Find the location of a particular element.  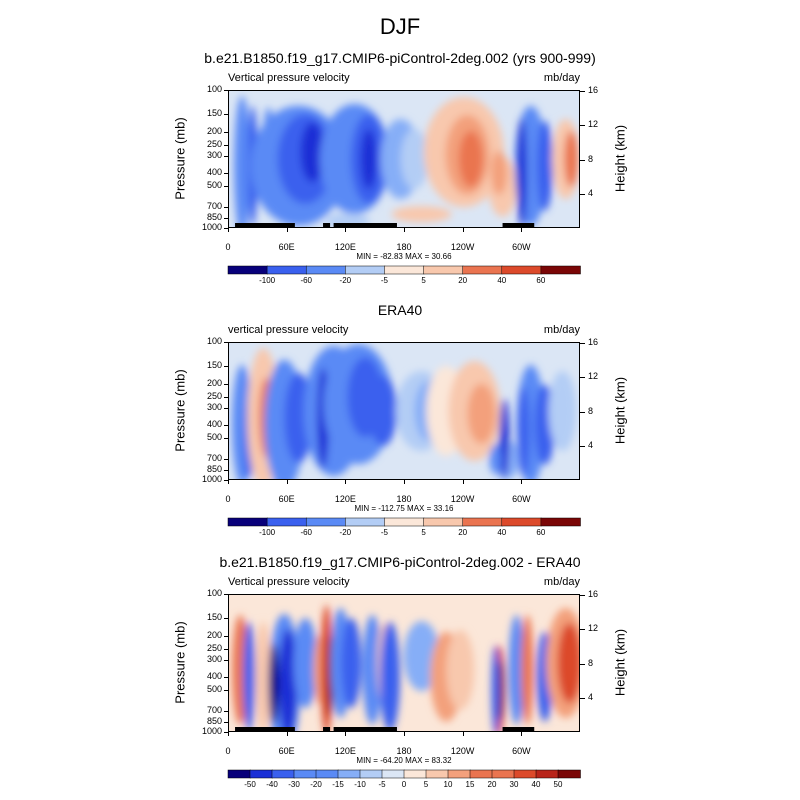

variable-label: Vertical pressure velocity is located at coordinates (289, 582).